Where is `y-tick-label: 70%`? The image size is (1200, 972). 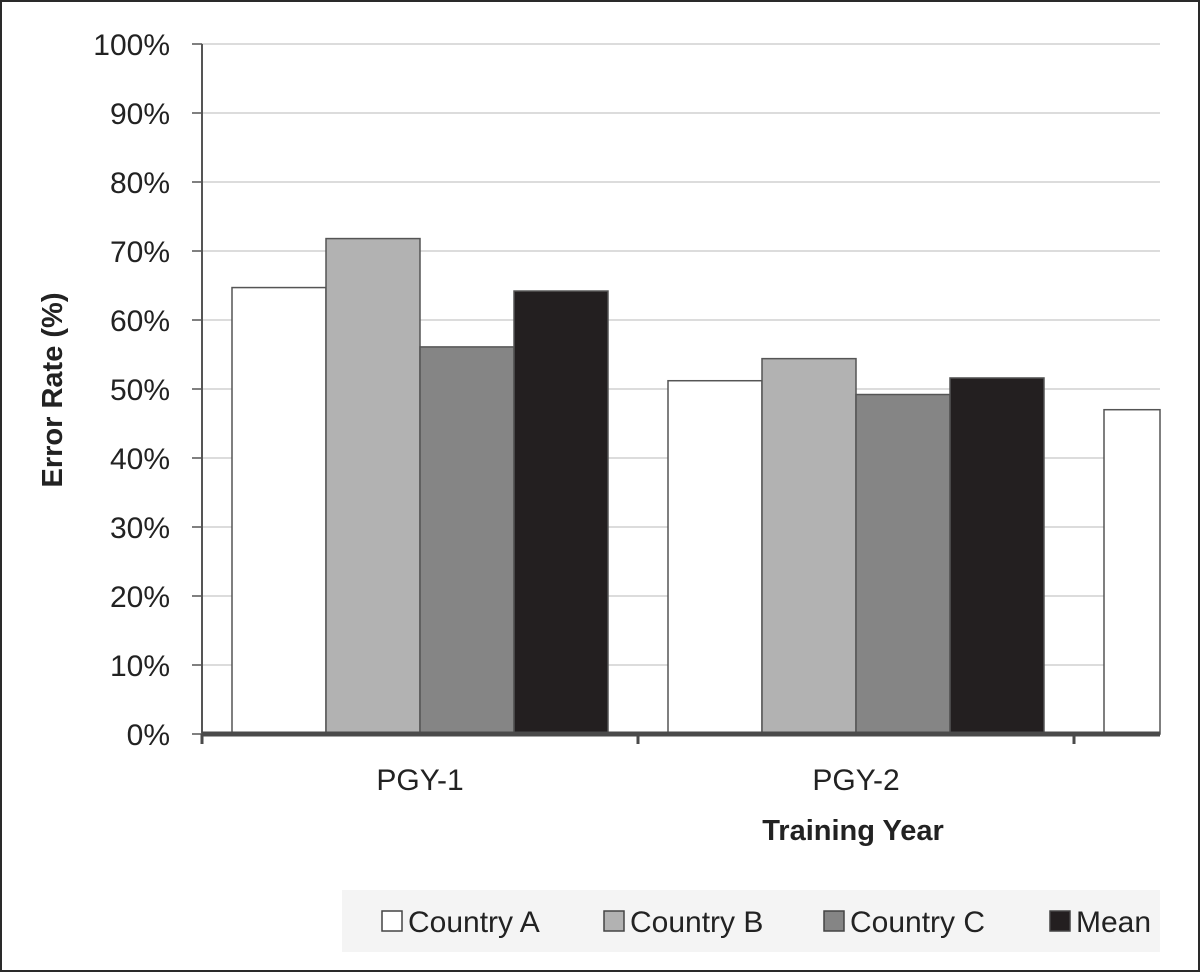 y-tick-label: 70% is located at coordinates (140, 252).